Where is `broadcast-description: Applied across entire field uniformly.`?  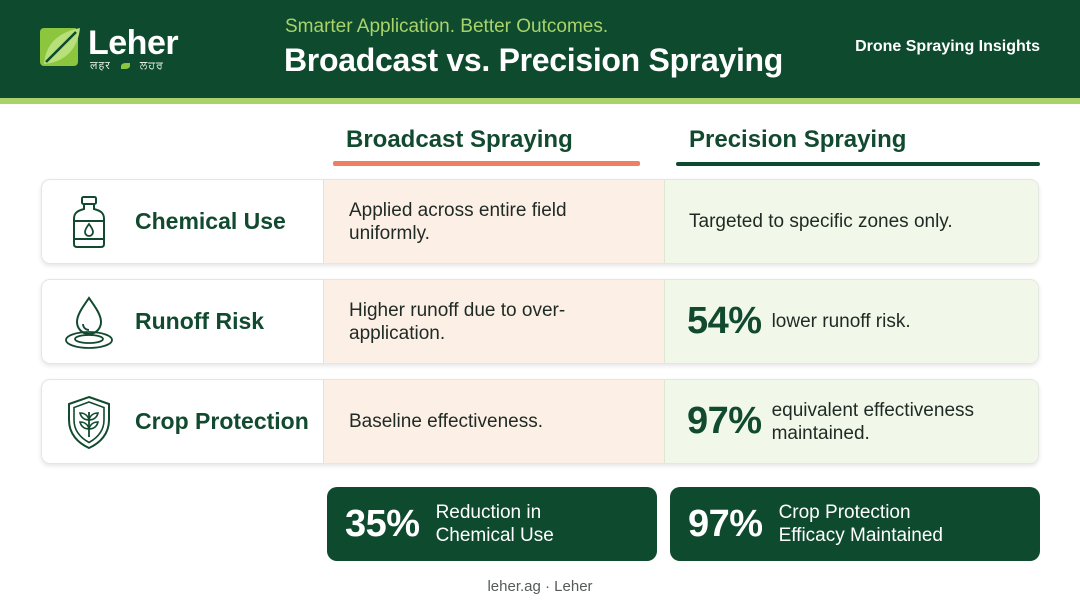 broadcast-description: Applied across entire field uniformly. is located at coordinates (458, 221).